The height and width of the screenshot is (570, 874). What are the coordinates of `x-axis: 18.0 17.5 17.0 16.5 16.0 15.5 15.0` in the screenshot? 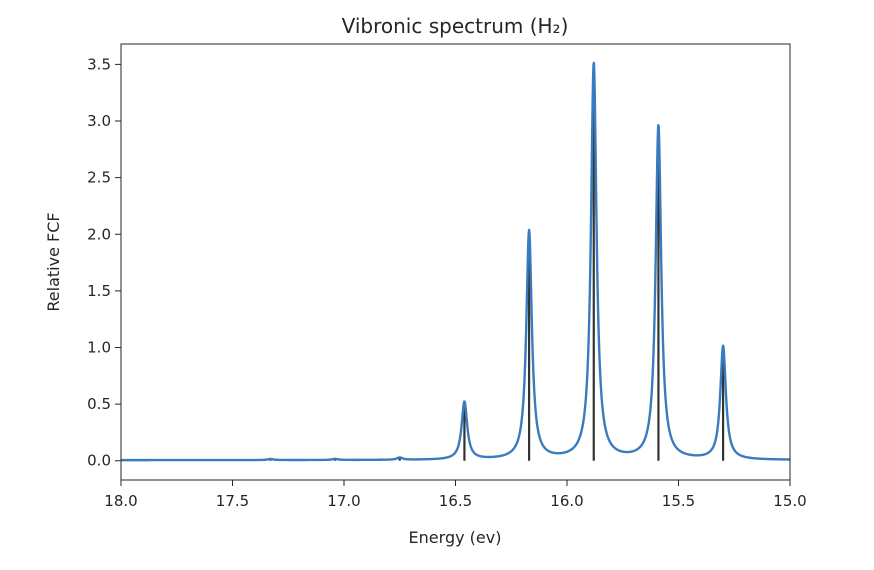 It's located at (455, 495).